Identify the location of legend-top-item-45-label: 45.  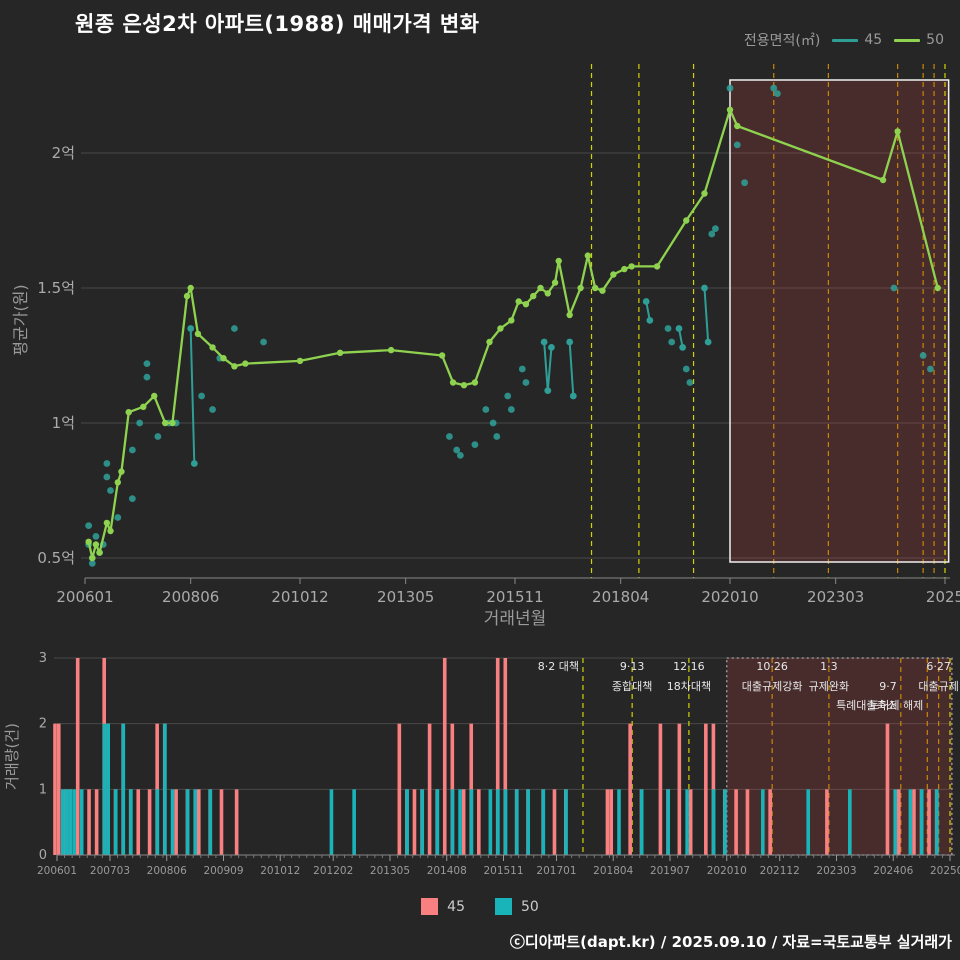
(873, 40).